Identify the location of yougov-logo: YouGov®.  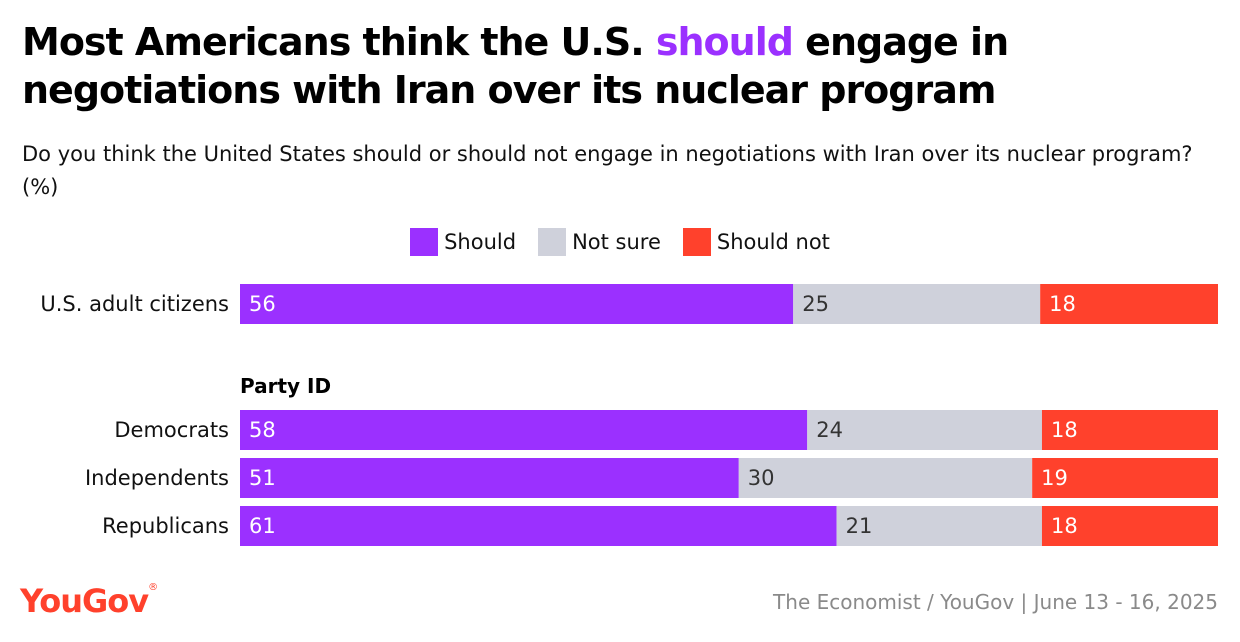
(89, 601).